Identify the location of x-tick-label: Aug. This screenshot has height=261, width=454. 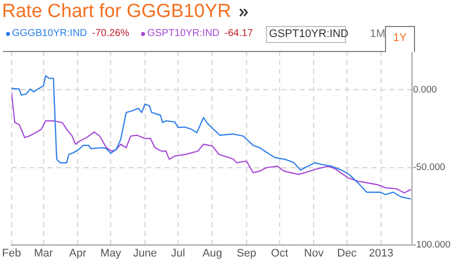
(212, 254).